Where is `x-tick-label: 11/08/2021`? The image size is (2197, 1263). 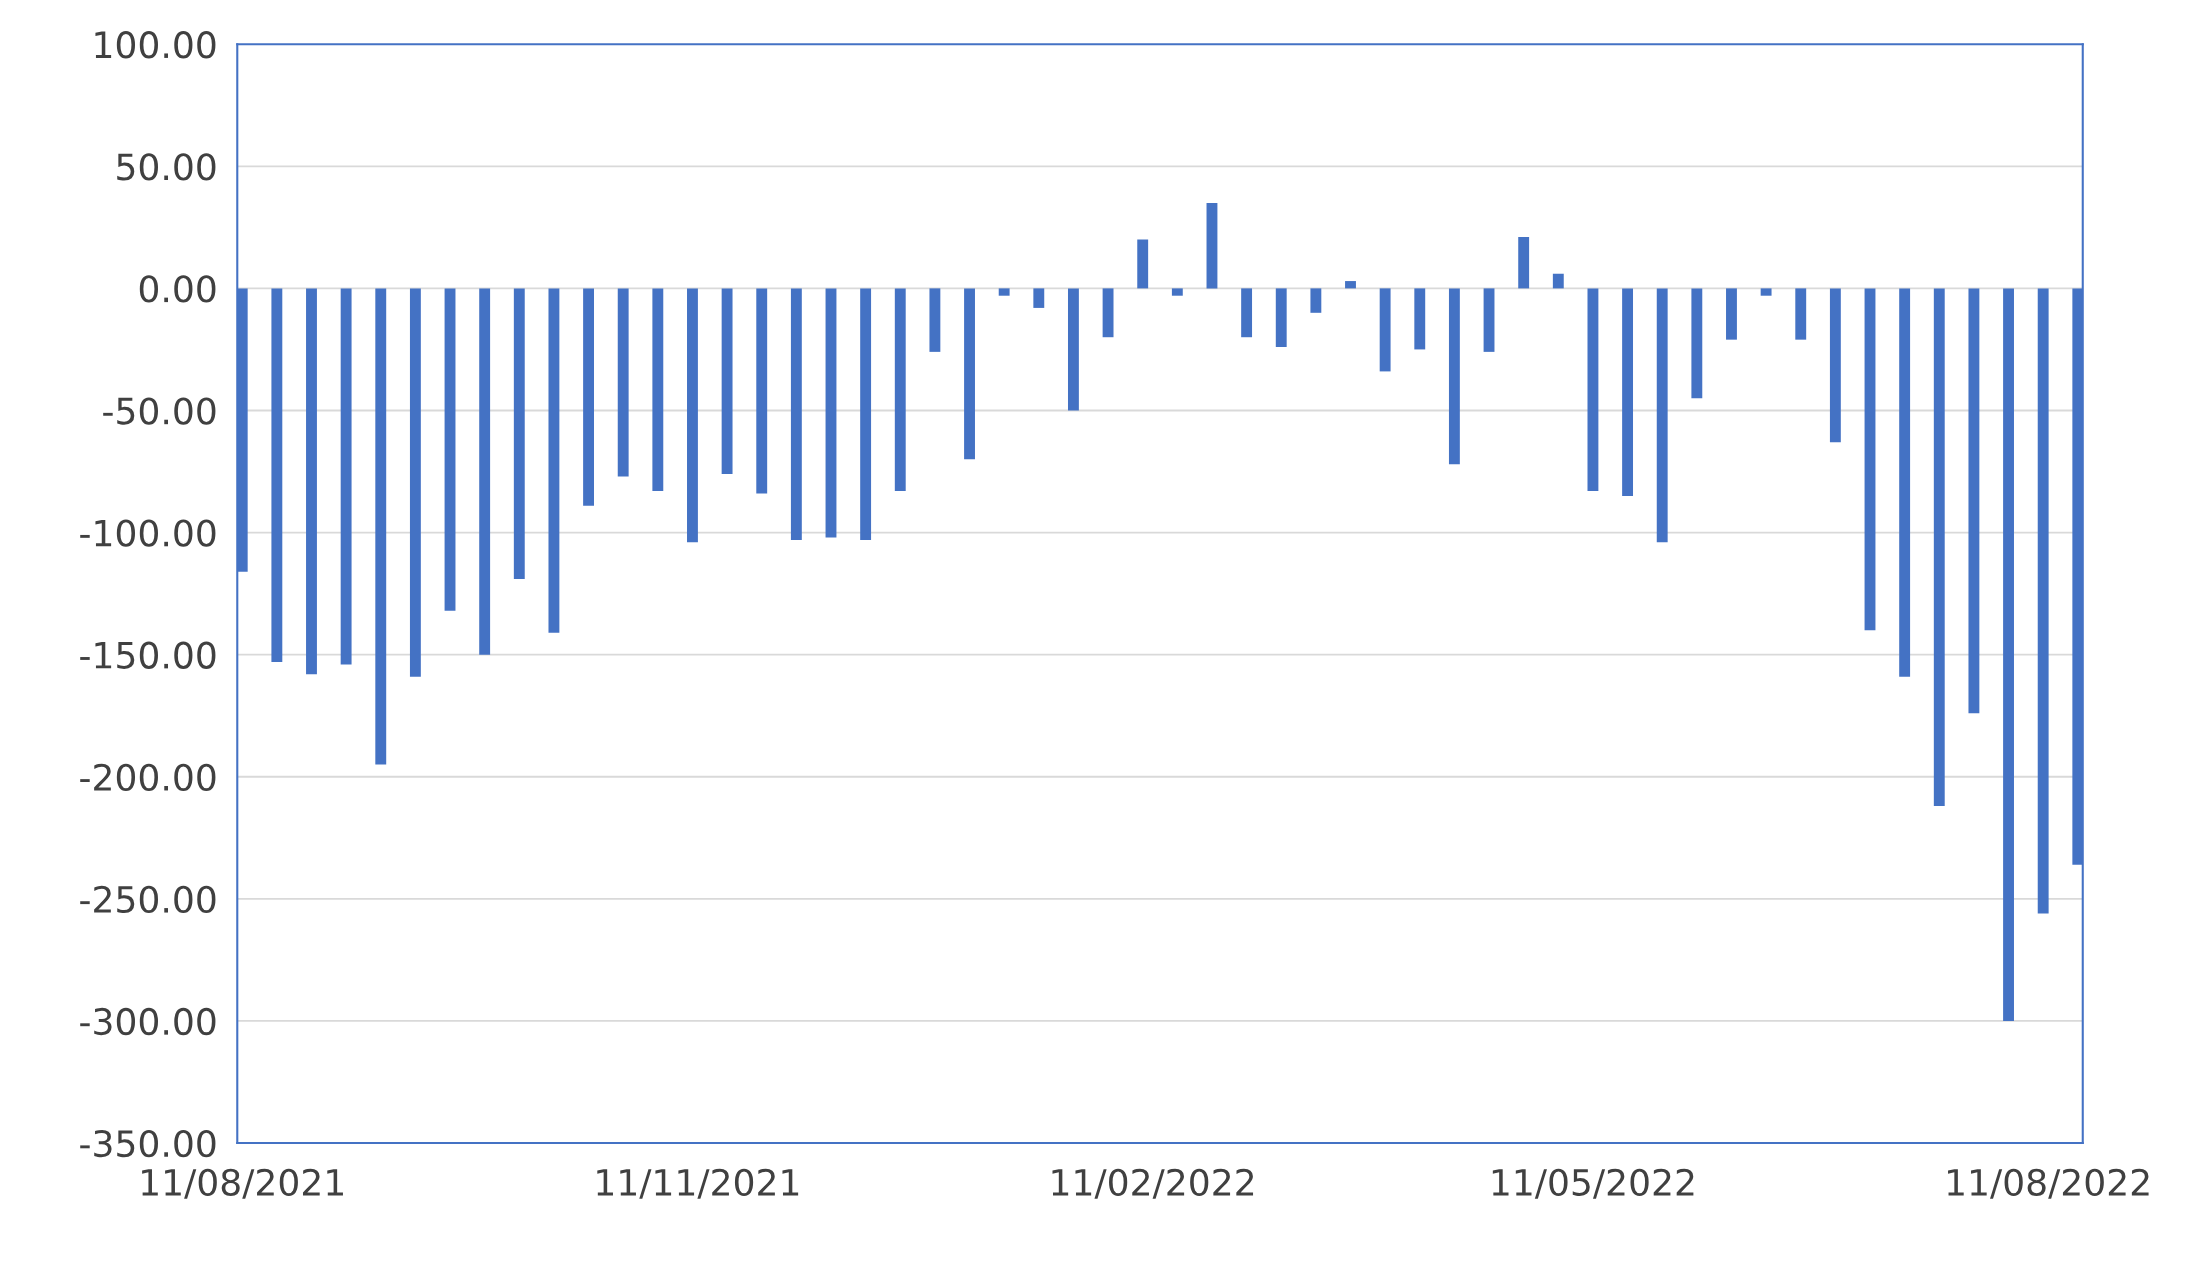
x-tick-label: 11/08/2021 is located at coordinates (242, 1183).